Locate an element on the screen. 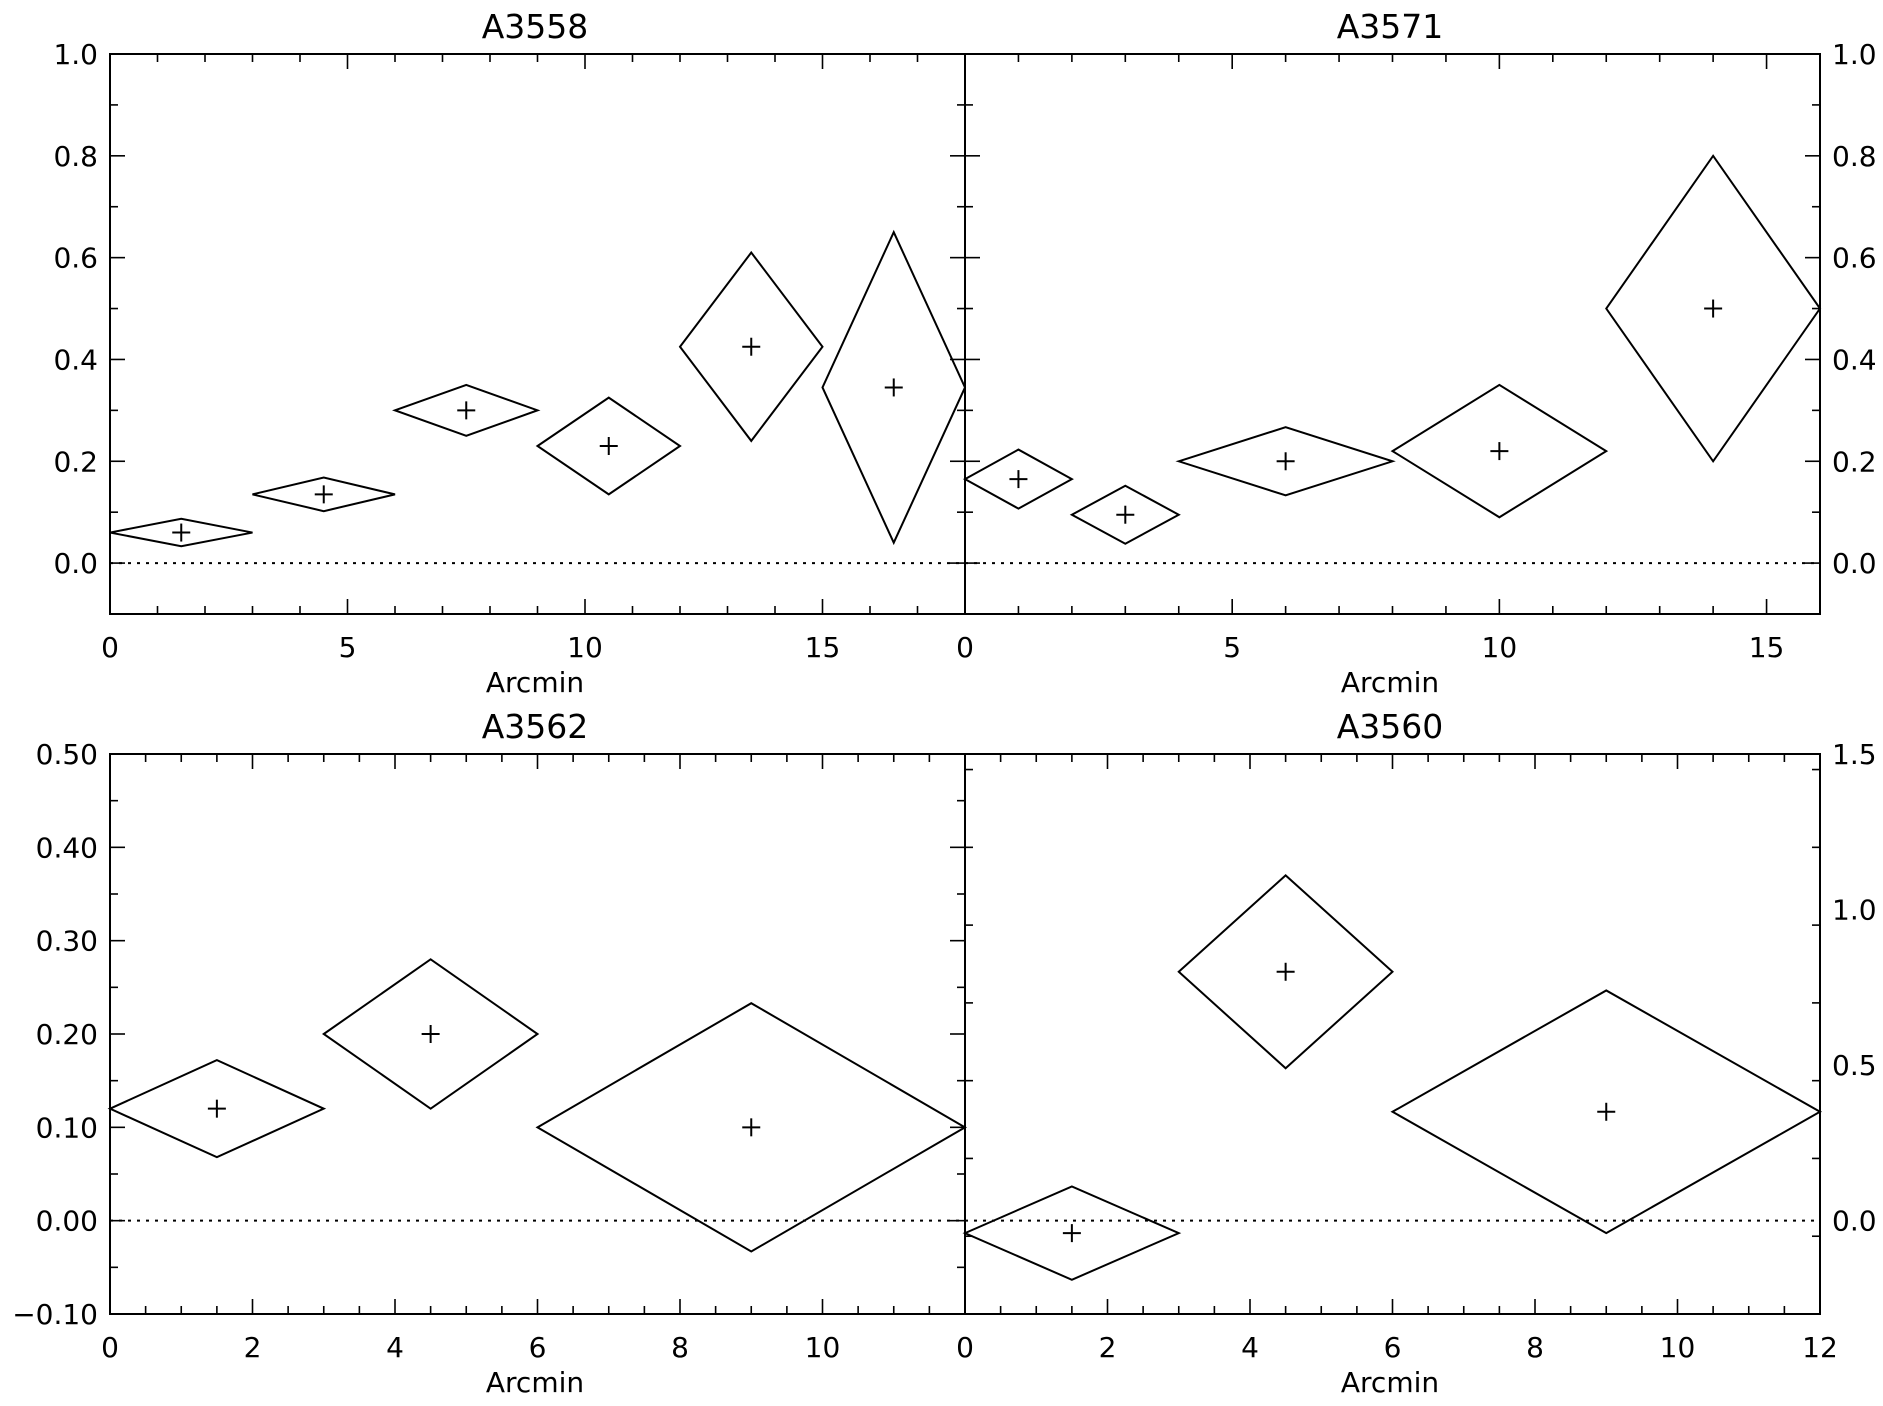 The image size is (1883, 1406). y-tick-label: 0.30 is located at coordinates (67, 941).